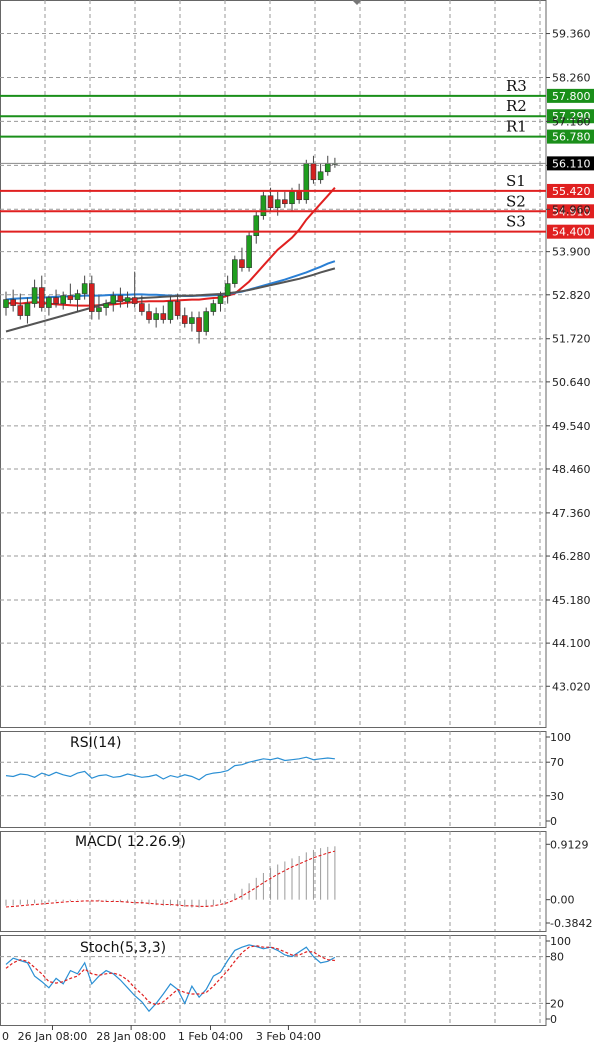 Image resolution: width=600 pixels, height=1049 pixels. What do you see at coordinates (571, 77) in the screenshot?
I see `price-tick-label: 58.260` at bounding box center [571, 77].